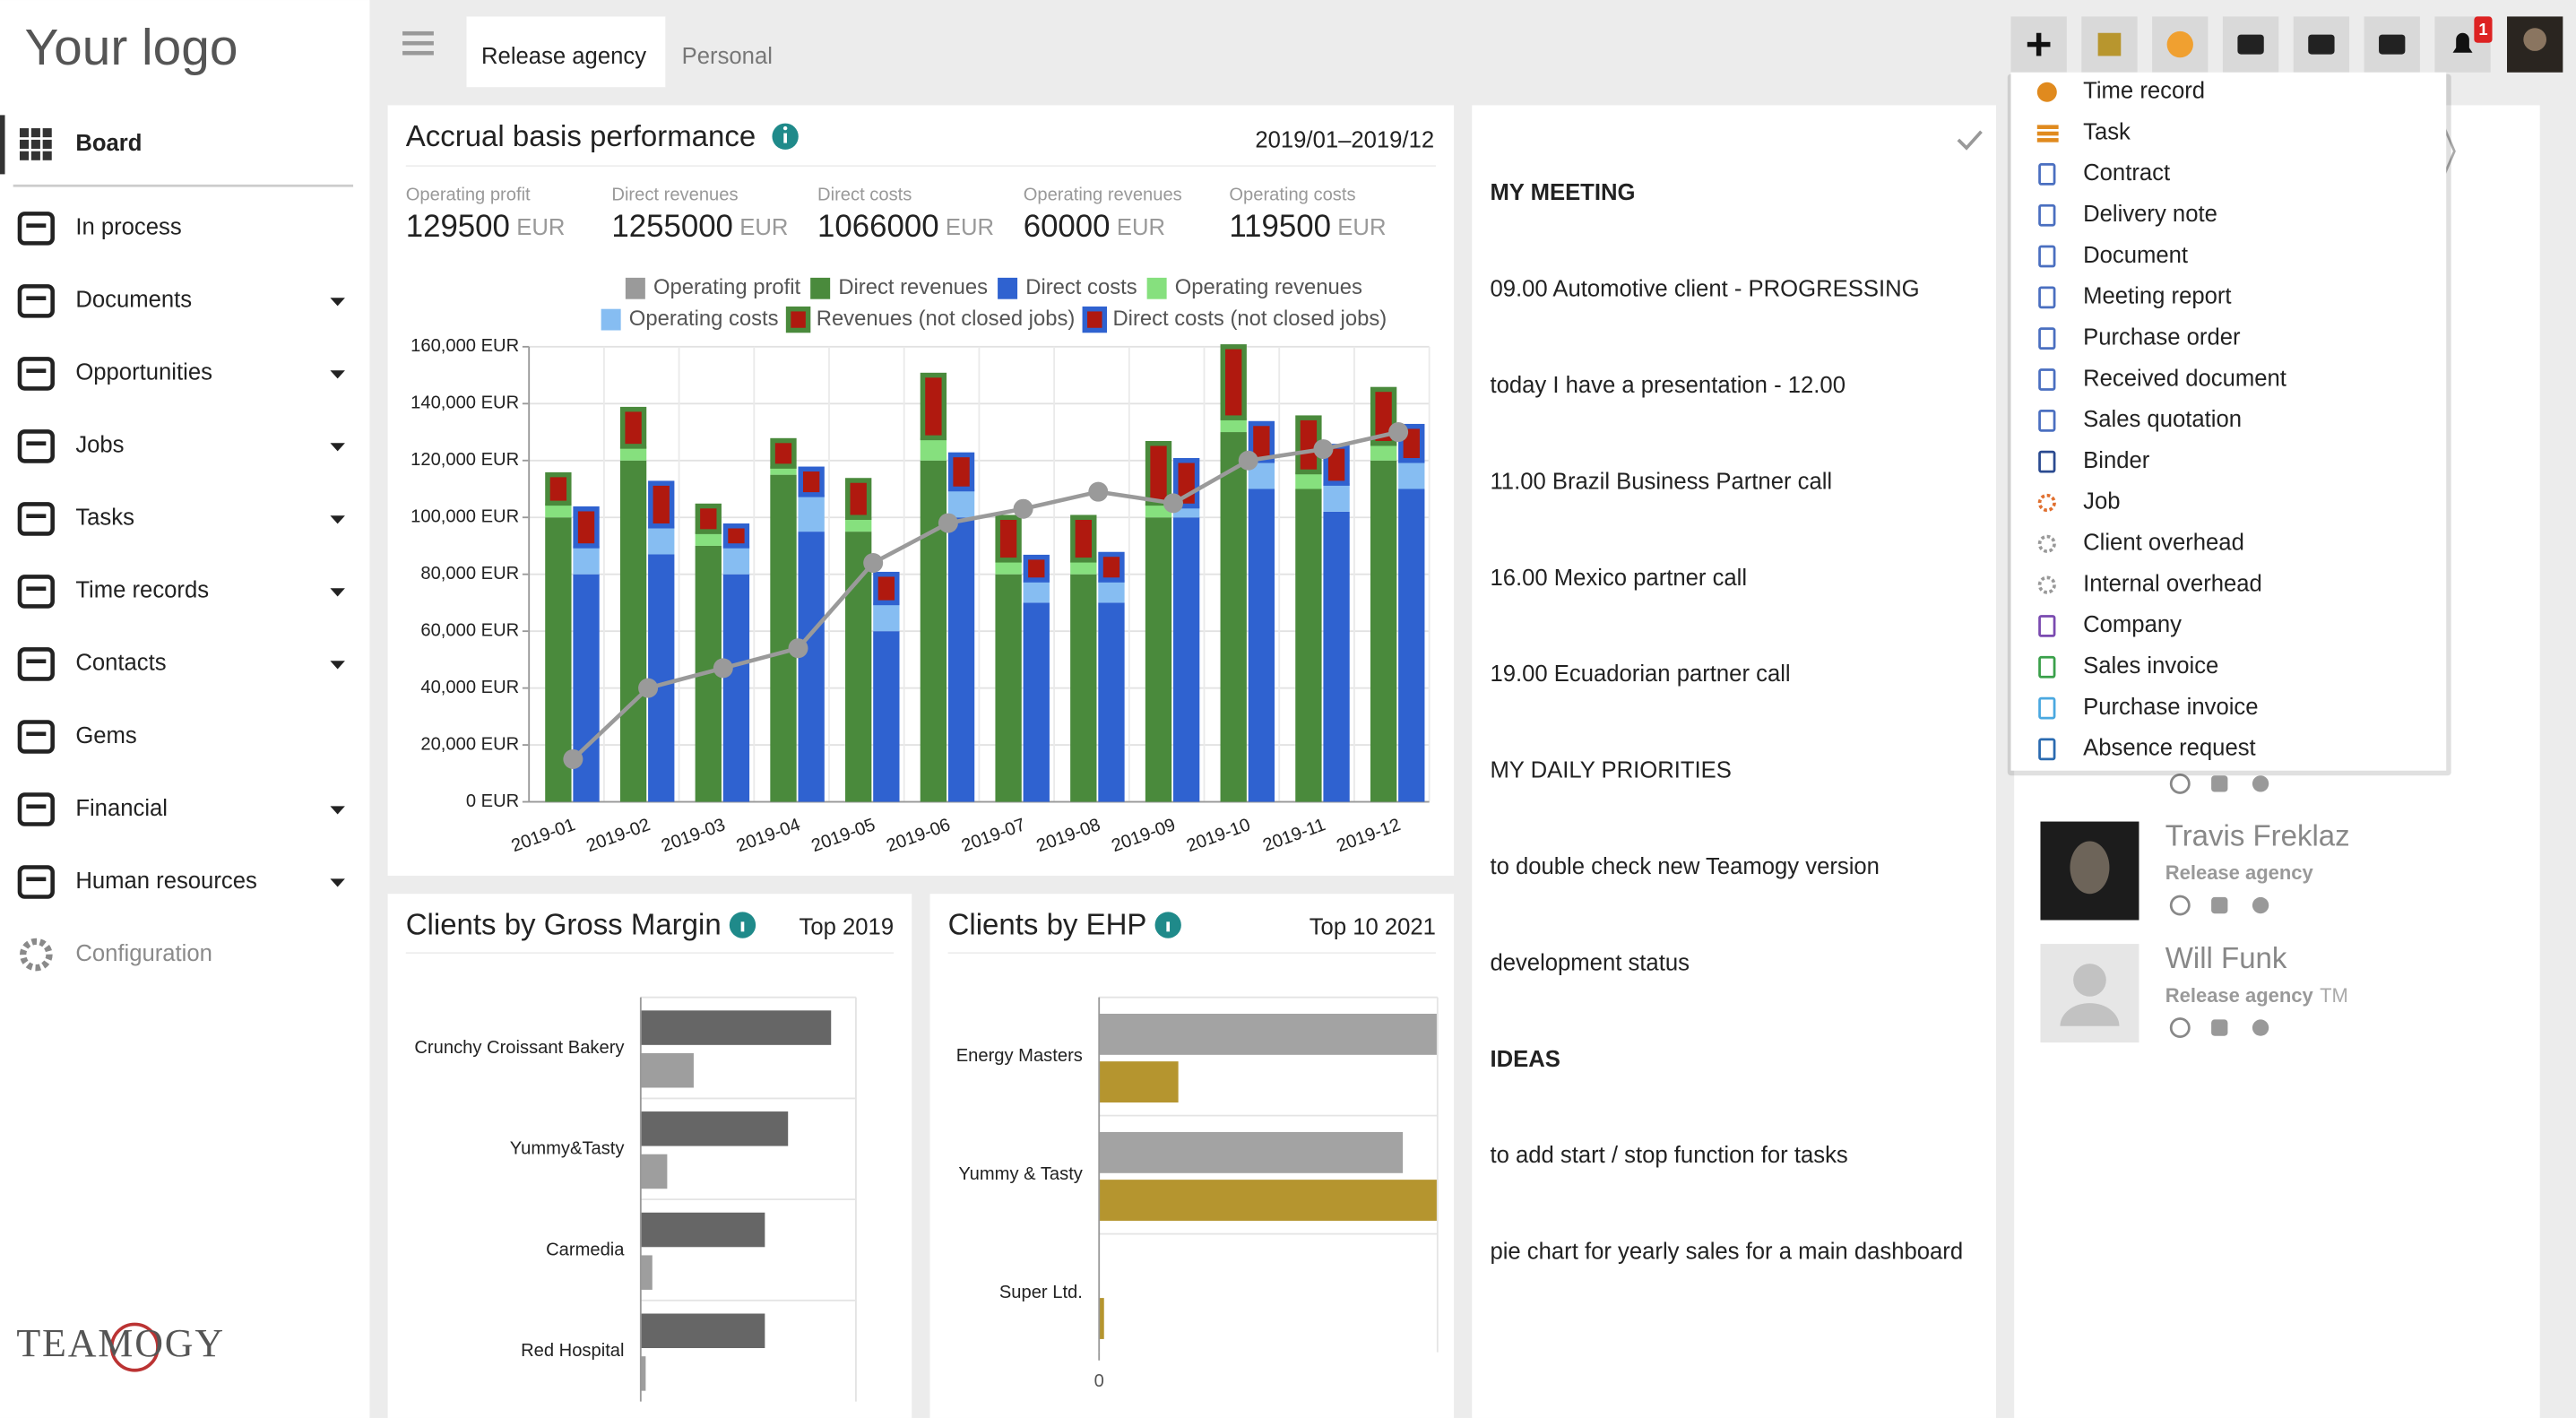  I want to click on y-tick-label: 60,000 EUR, so click(469, 630).